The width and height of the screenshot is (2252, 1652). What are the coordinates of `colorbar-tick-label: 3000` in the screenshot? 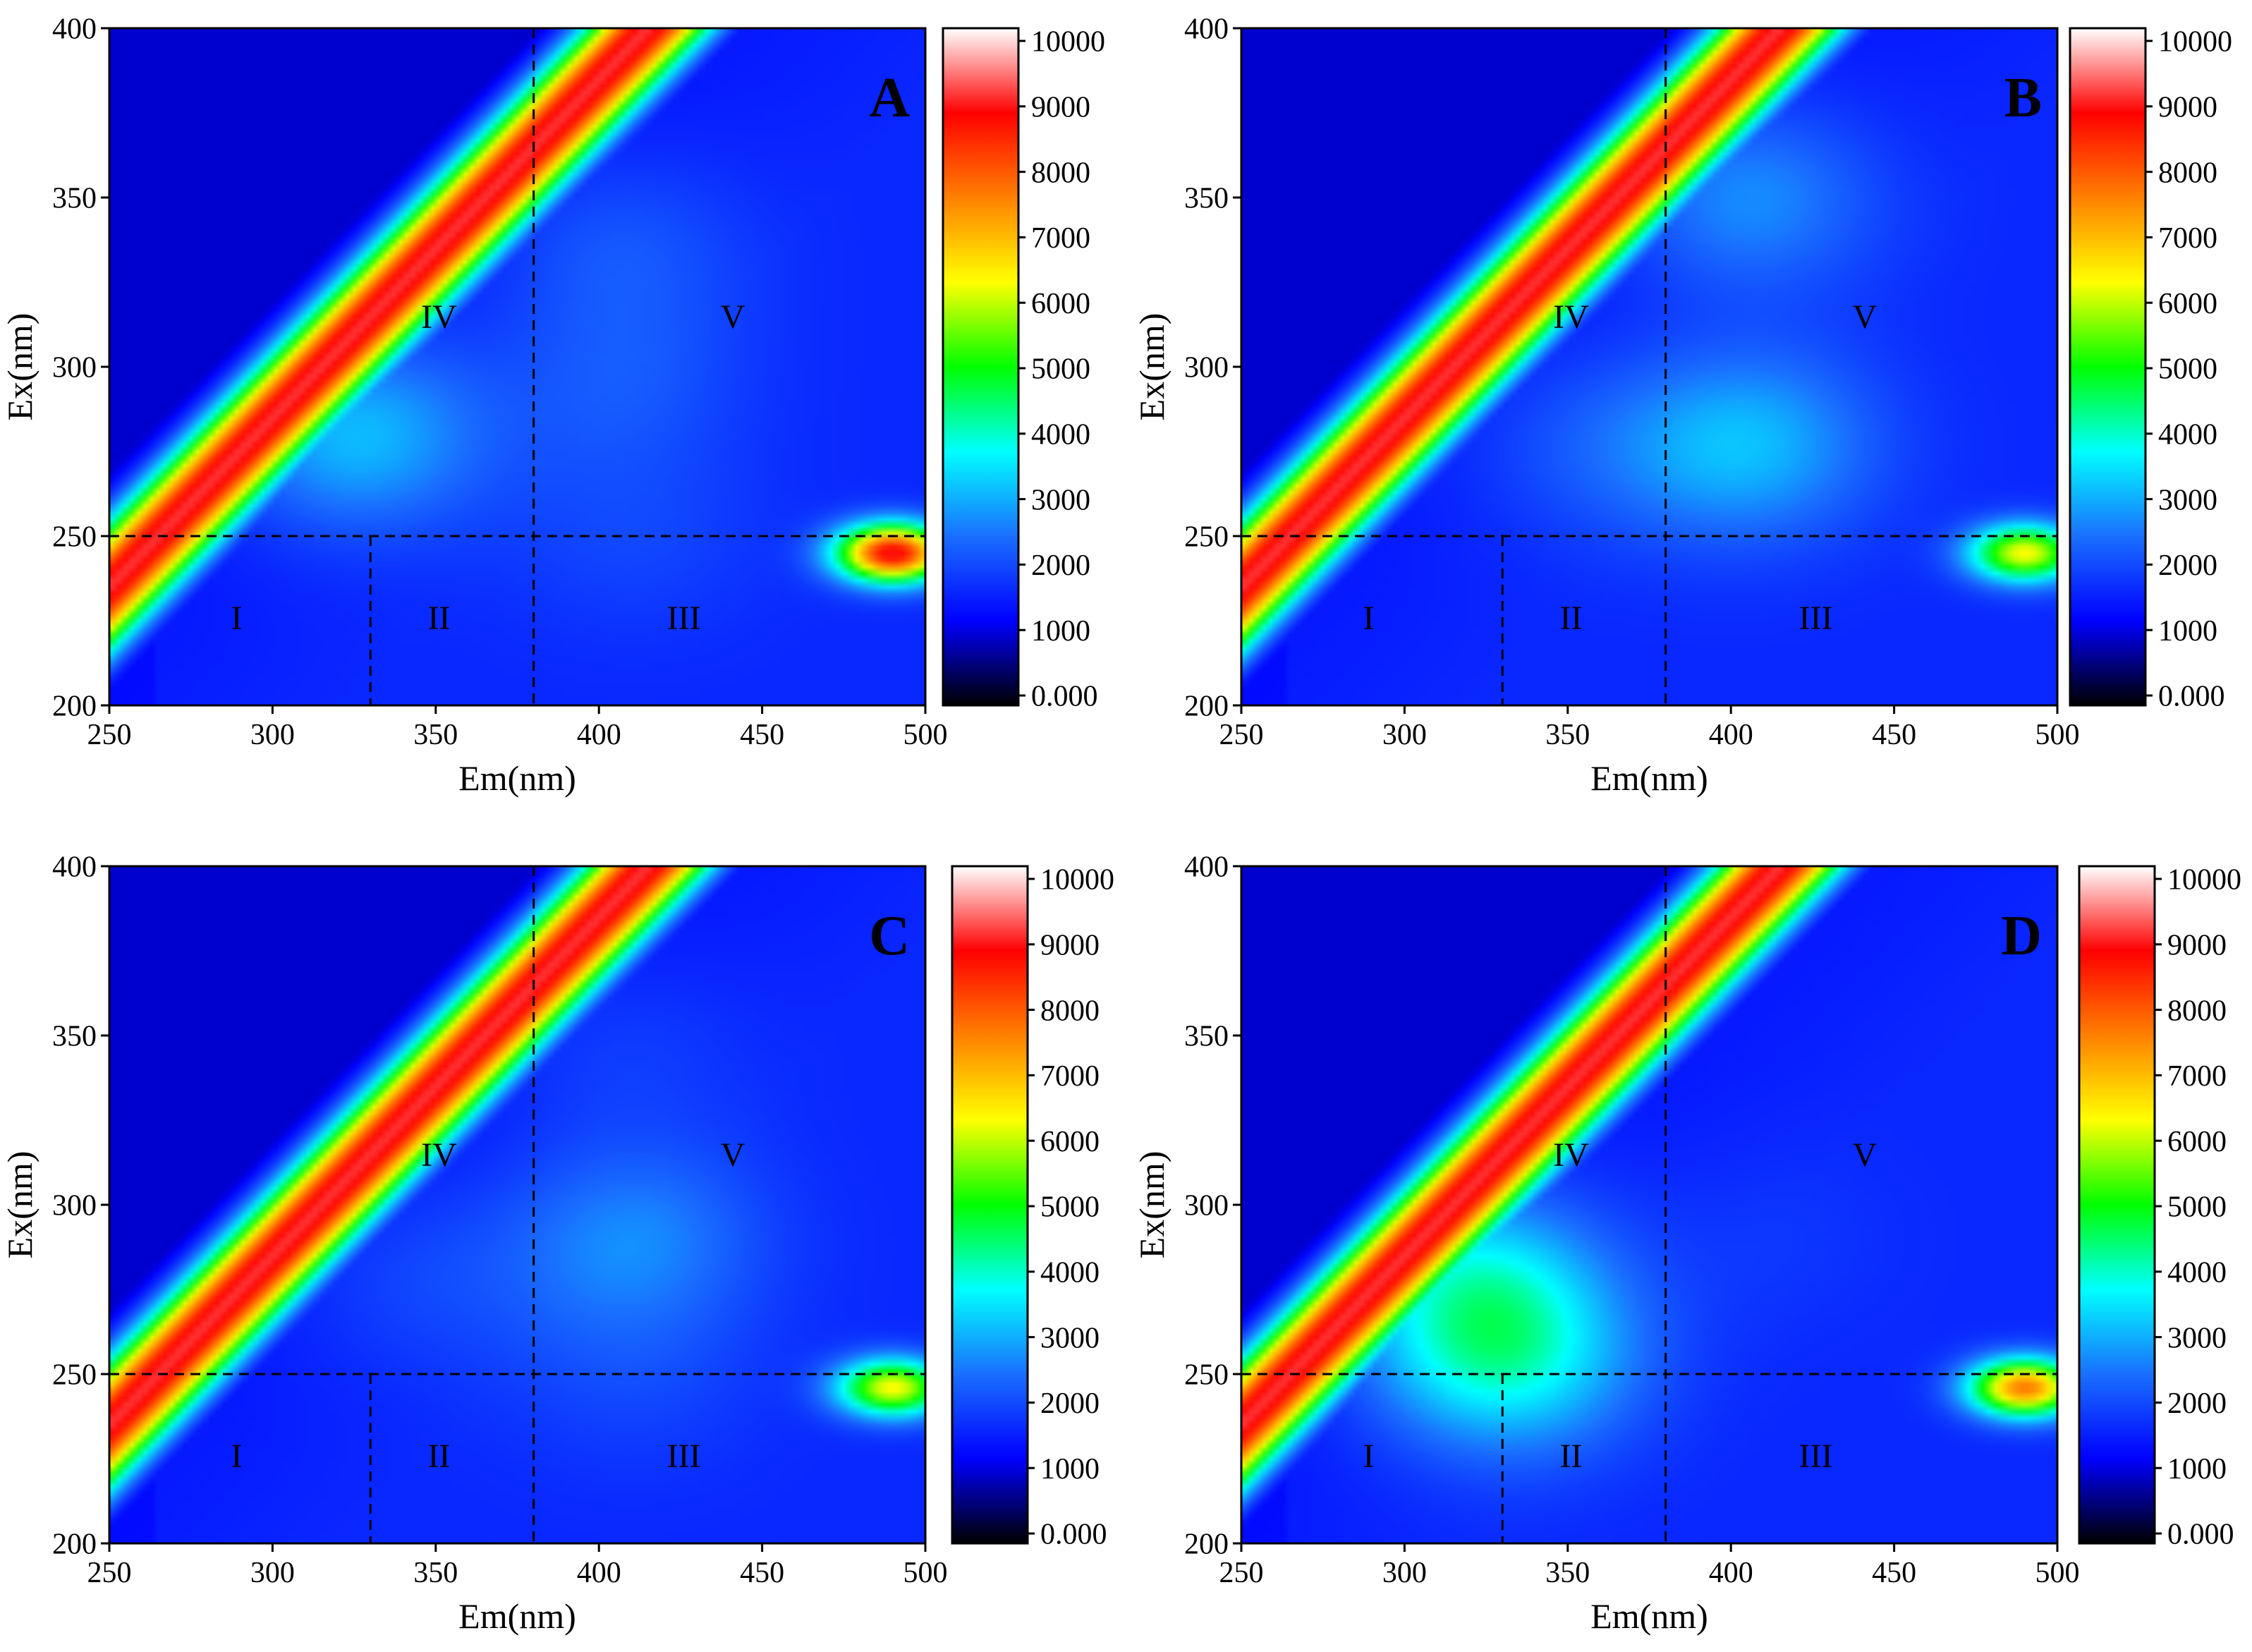 It's located at (2197, 1338).